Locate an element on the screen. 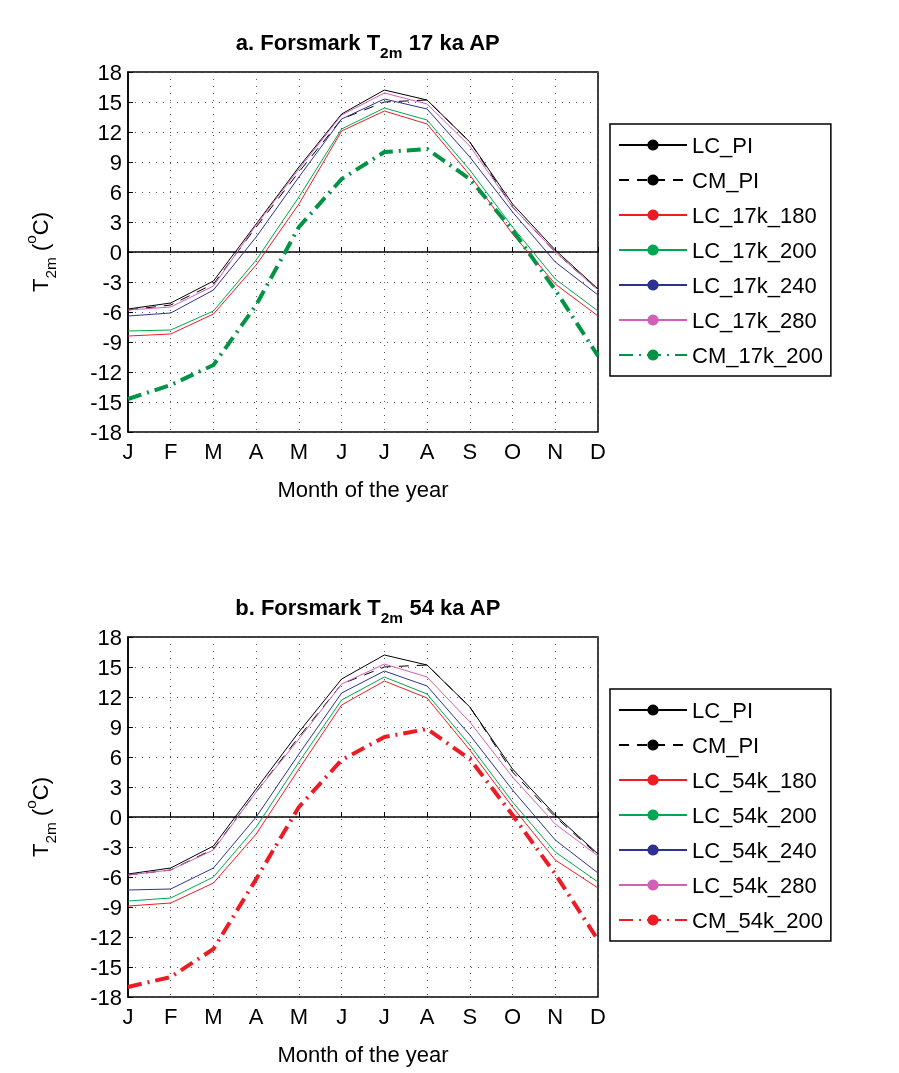 This screenshot has width=899, height=1073. legend-label: LC_54k_180 is located at coordinates (754, 780).